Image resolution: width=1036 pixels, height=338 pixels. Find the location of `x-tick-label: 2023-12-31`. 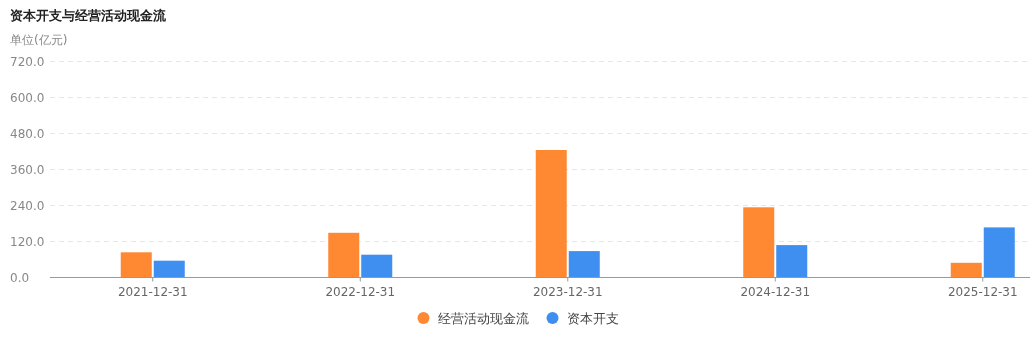

x-tick-label: 2023-12-31 is located at coordinates (567, 291).